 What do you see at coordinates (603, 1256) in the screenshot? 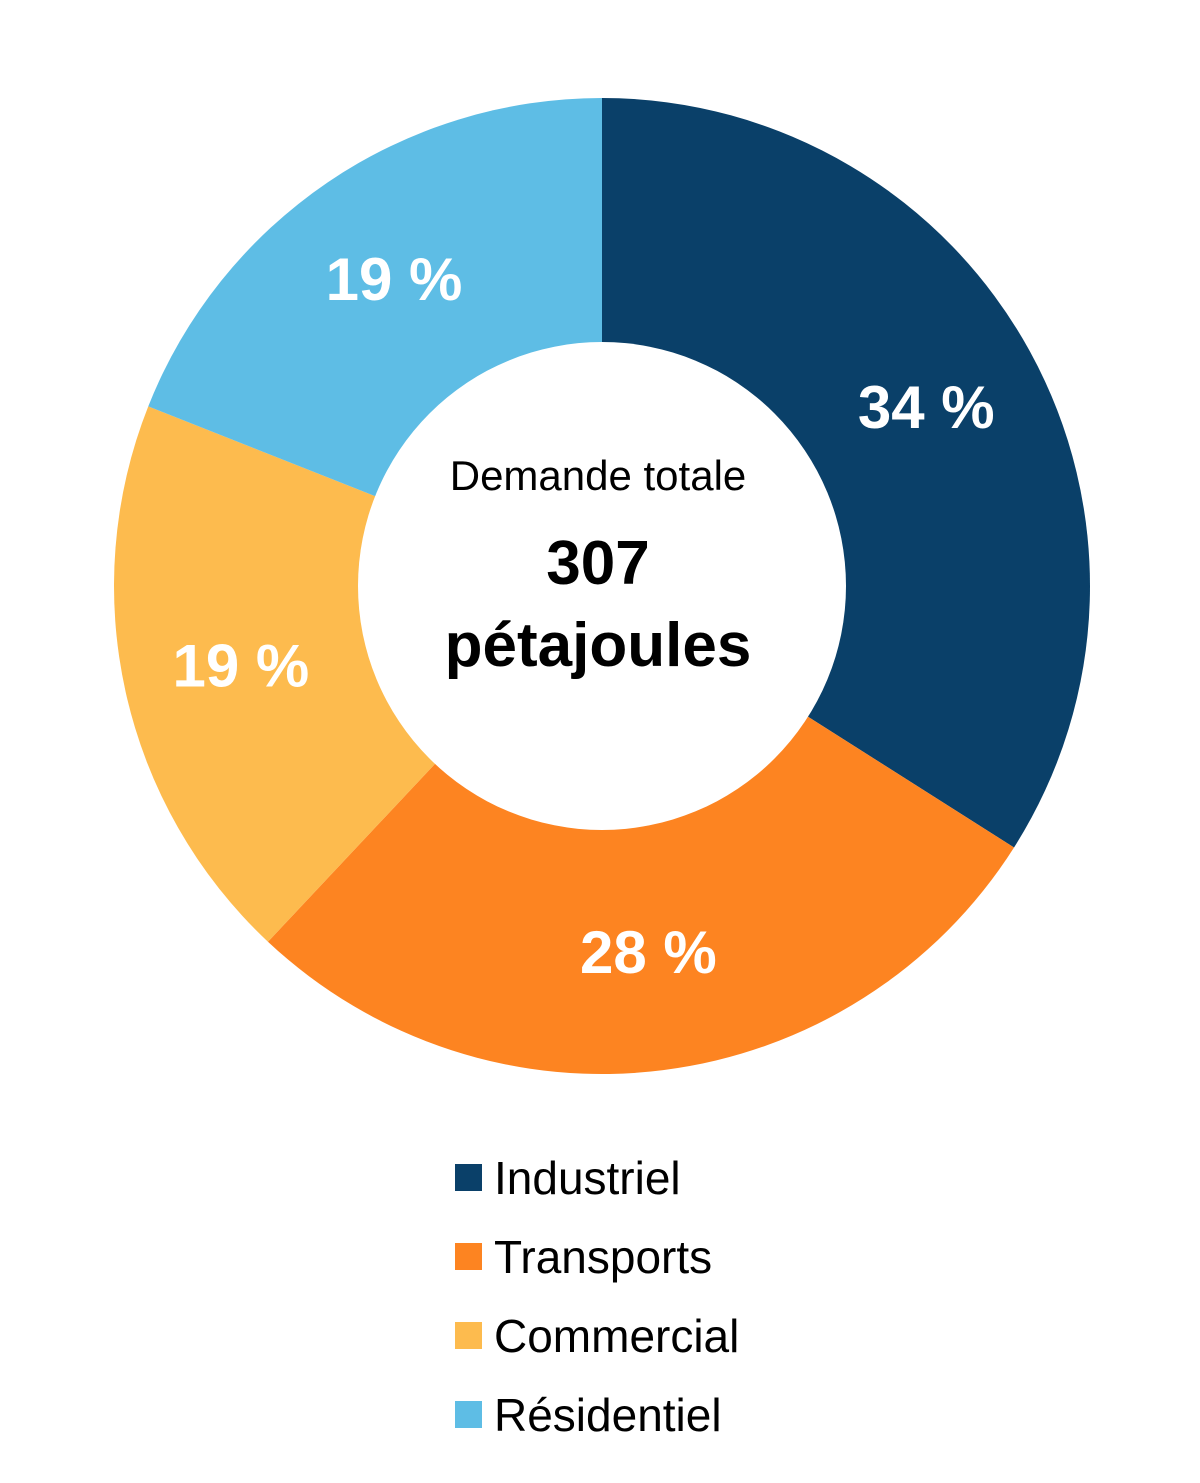
I see `legend-label-transports: Transports` at bounding box center [603, 1256].